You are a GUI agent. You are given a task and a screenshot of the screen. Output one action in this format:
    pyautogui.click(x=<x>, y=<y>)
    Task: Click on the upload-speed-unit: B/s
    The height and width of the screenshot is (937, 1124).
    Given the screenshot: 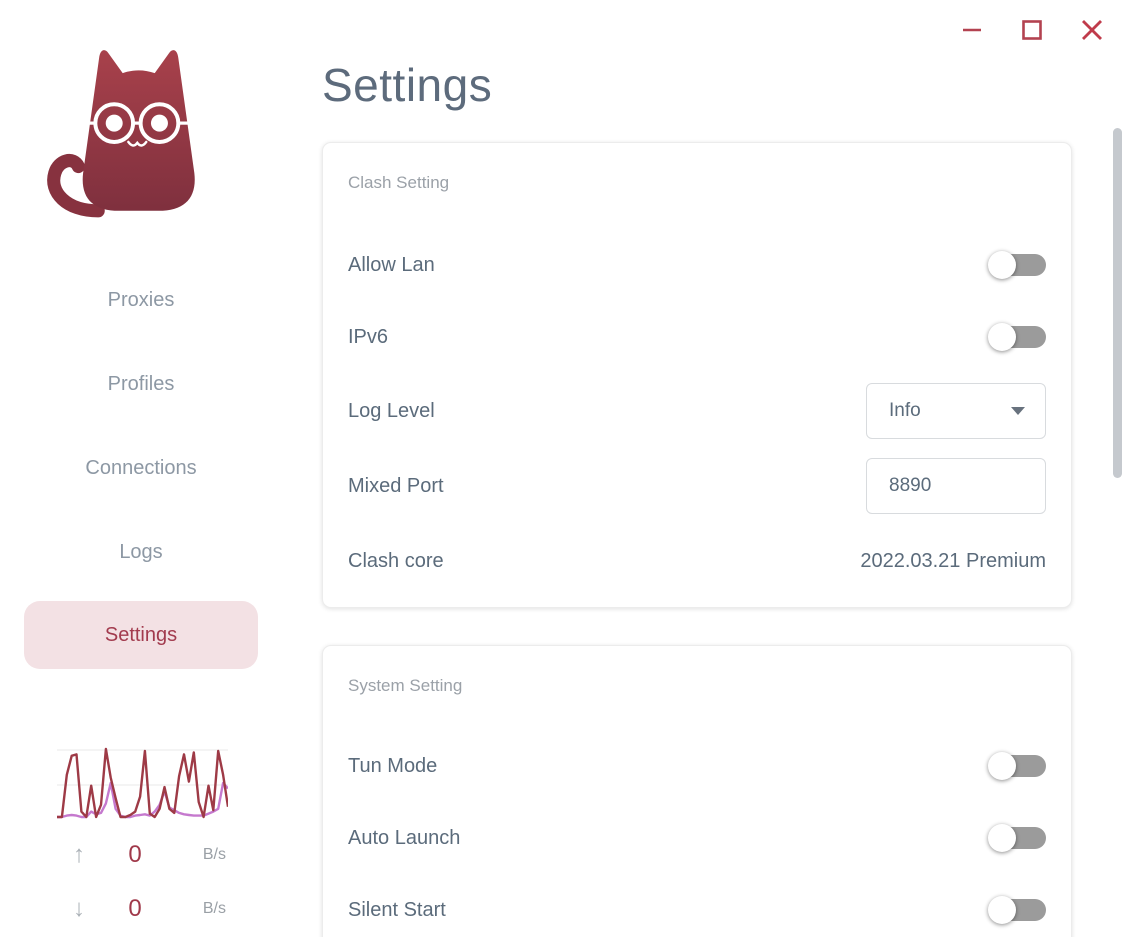 What is the action you would take?
    pyautogui.click(x=214, y=854)
    